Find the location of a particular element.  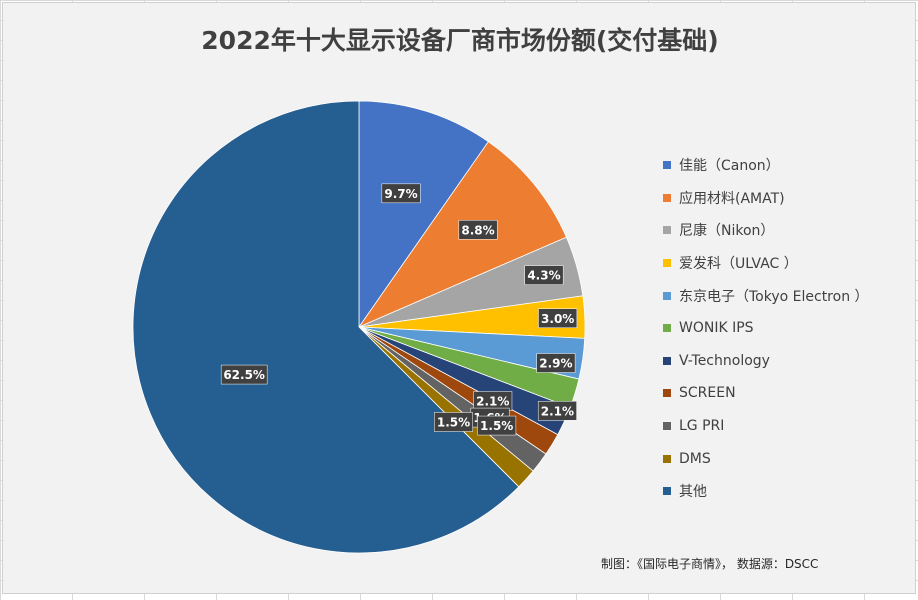

legend-item: 东京电子（Tokyo Electron ） is located at coordinates (783, 295).